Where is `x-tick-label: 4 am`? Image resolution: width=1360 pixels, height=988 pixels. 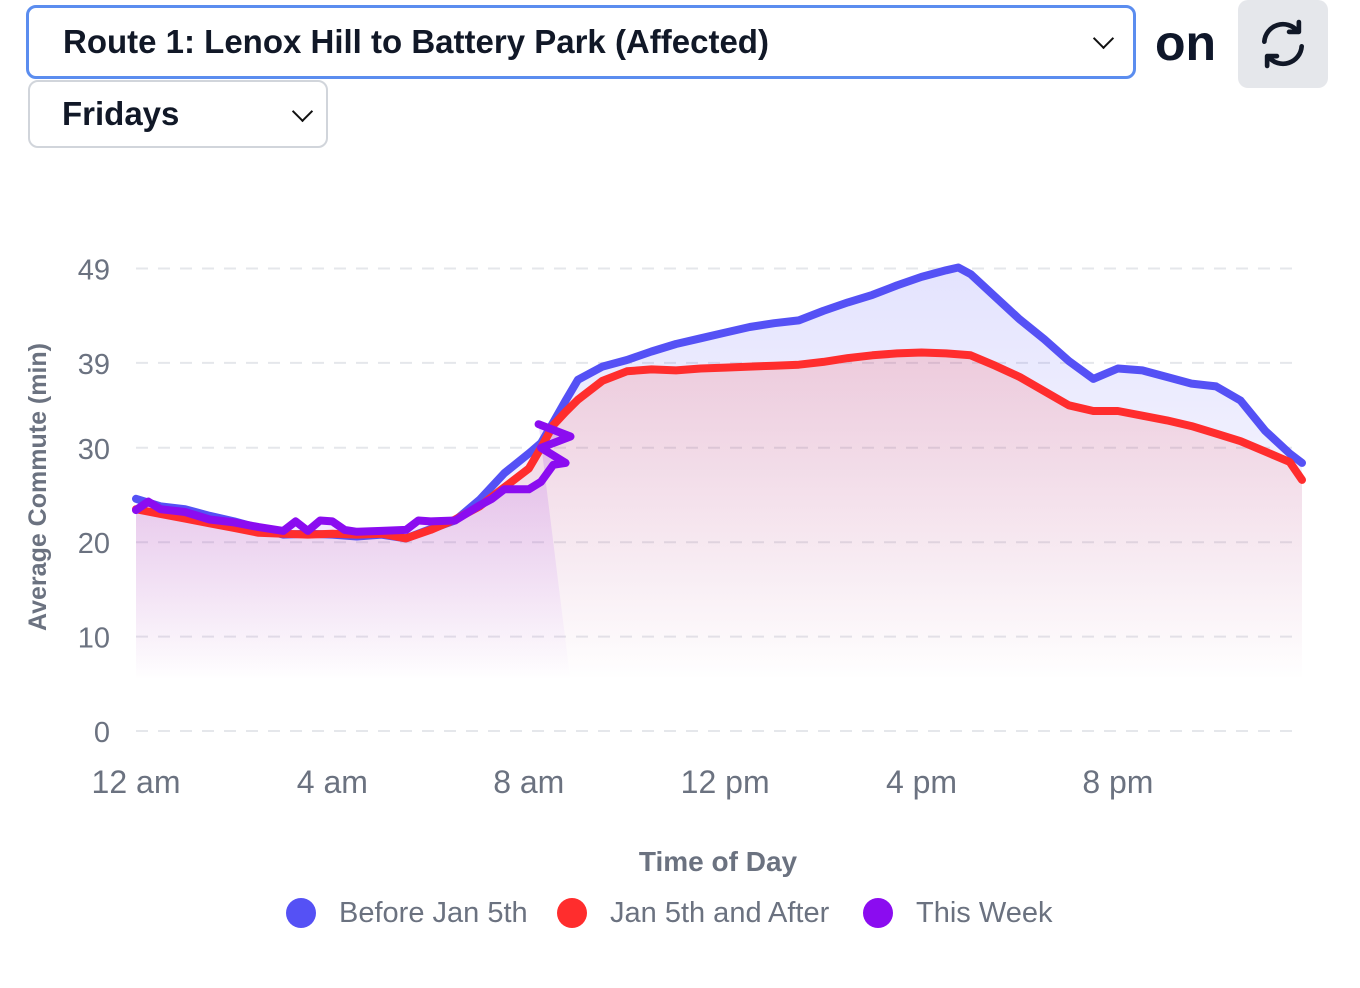
x-tick-label: 4 am is located at coordinates (332, 782).